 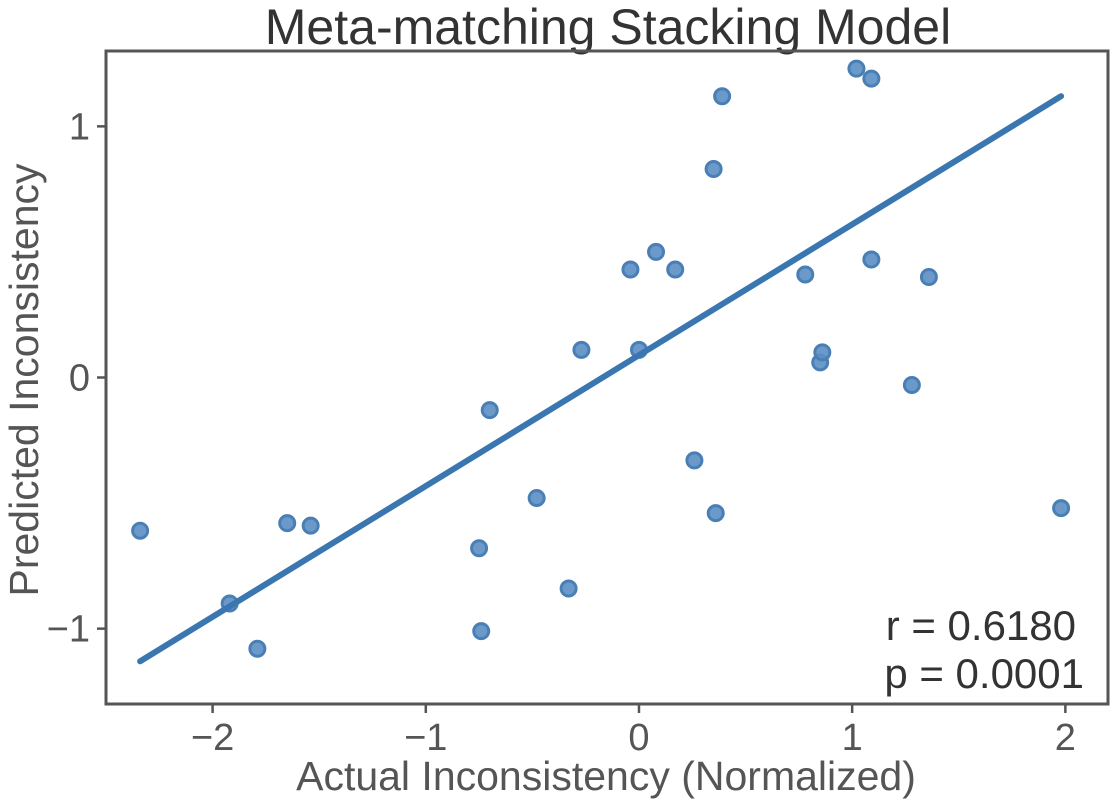 What do you see at coordinates (24, 380) in the screenshot?
I see `y-axis-label: Predicted Inconsistency` at bounding box center [24, 380].